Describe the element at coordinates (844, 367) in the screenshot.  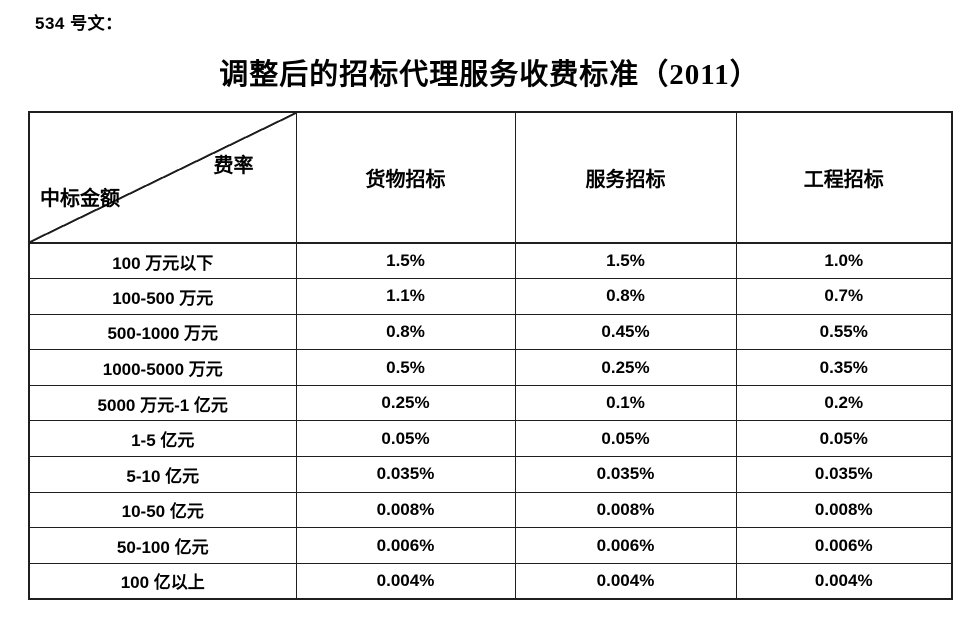
I see `rate-cell: 0.35%` at that location.